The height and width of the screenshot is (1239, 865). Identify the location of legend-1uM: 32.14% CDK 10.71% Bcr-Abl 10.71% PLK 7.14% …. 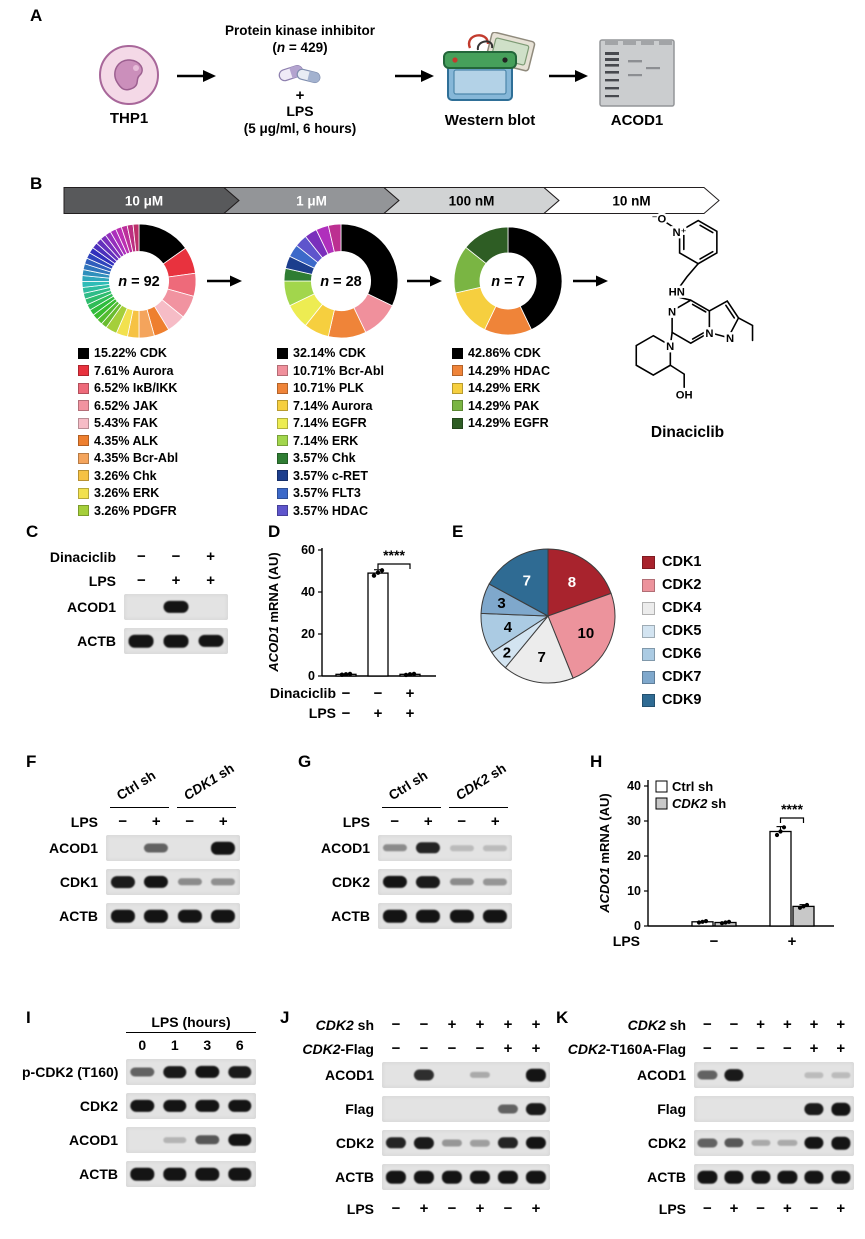
(330, 433).